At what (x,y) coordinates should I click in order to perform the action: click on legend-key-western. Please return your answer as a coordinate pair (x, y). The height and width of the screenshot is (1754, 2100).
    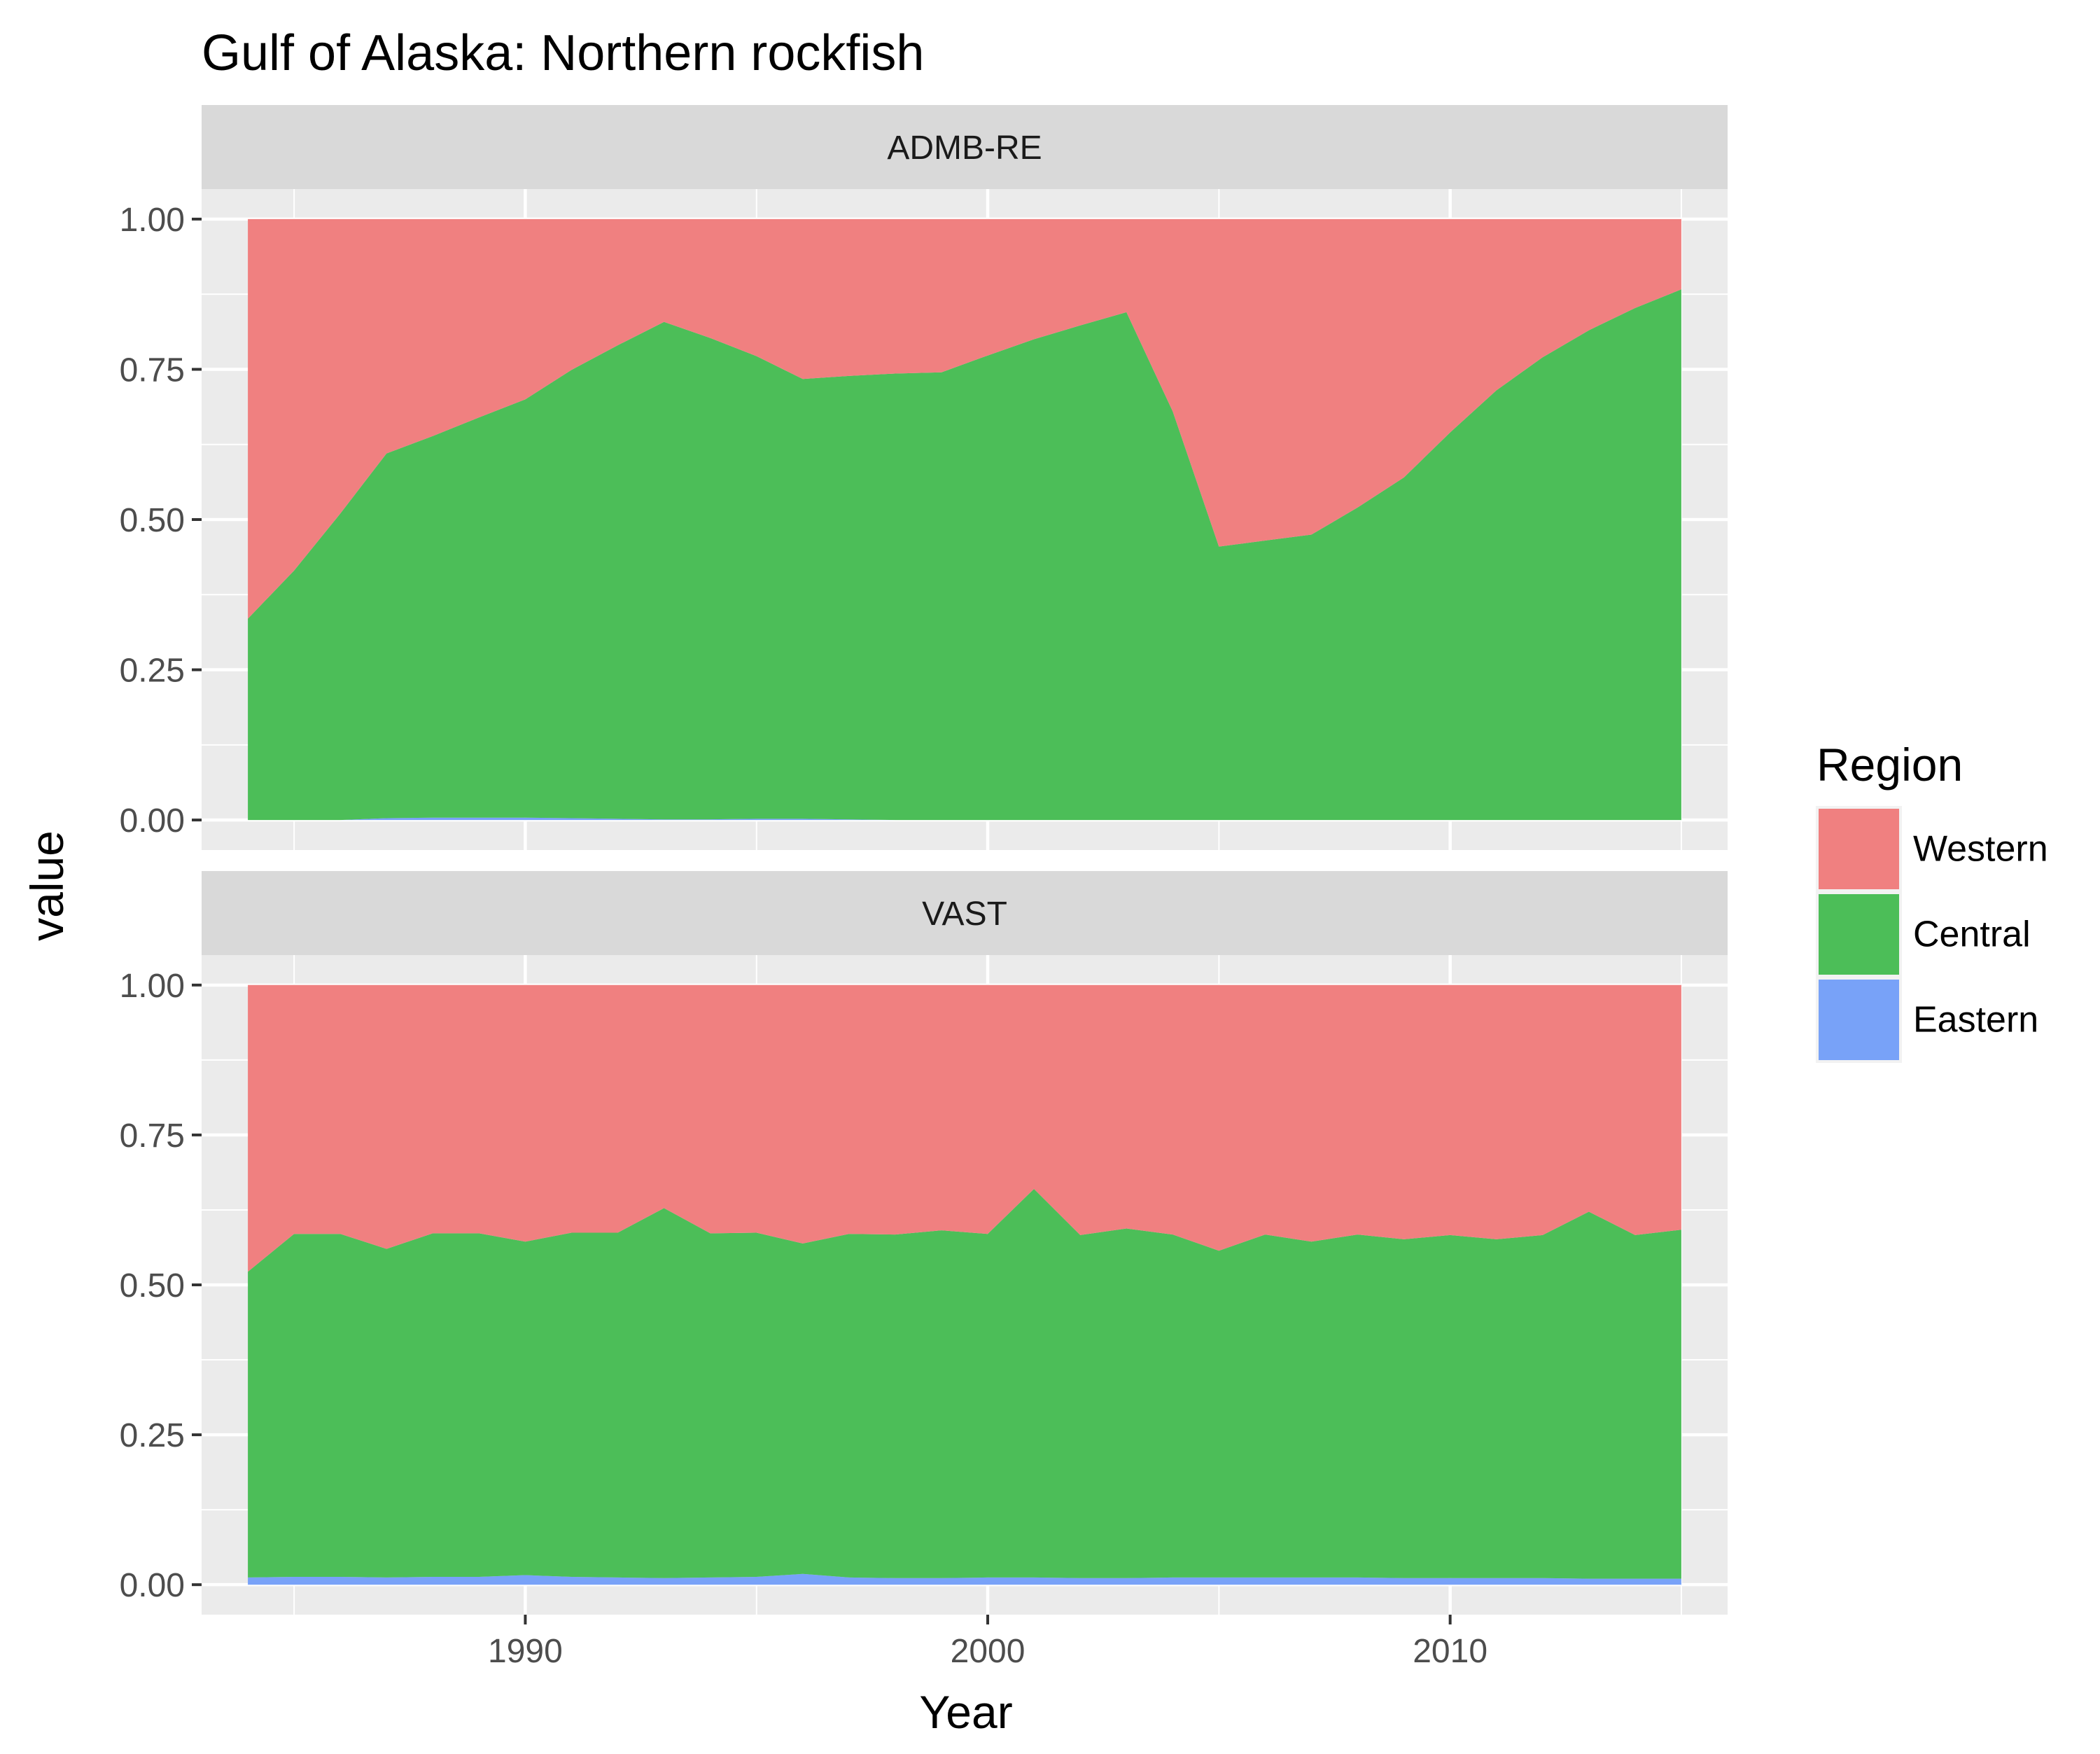
    Looking at the image, I should click on (1859, 849).